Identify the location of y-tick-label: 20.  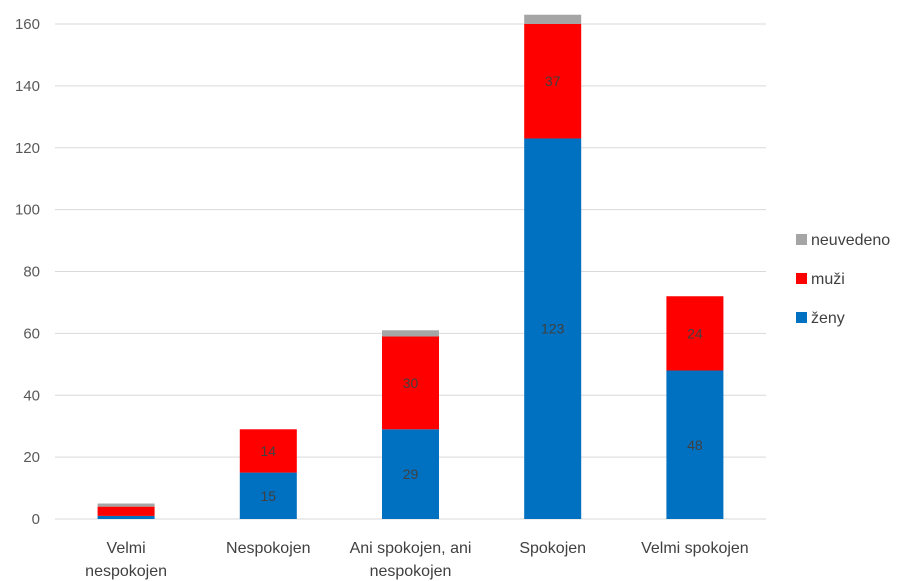
(31, 457).